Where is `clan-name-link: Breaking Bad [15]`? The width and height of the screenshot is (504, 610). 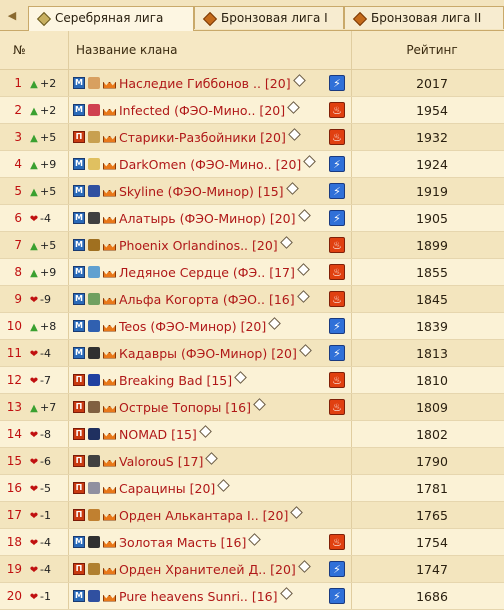 clan-name-link: Breaking Bad [15] is located at coordinates (175, 380).